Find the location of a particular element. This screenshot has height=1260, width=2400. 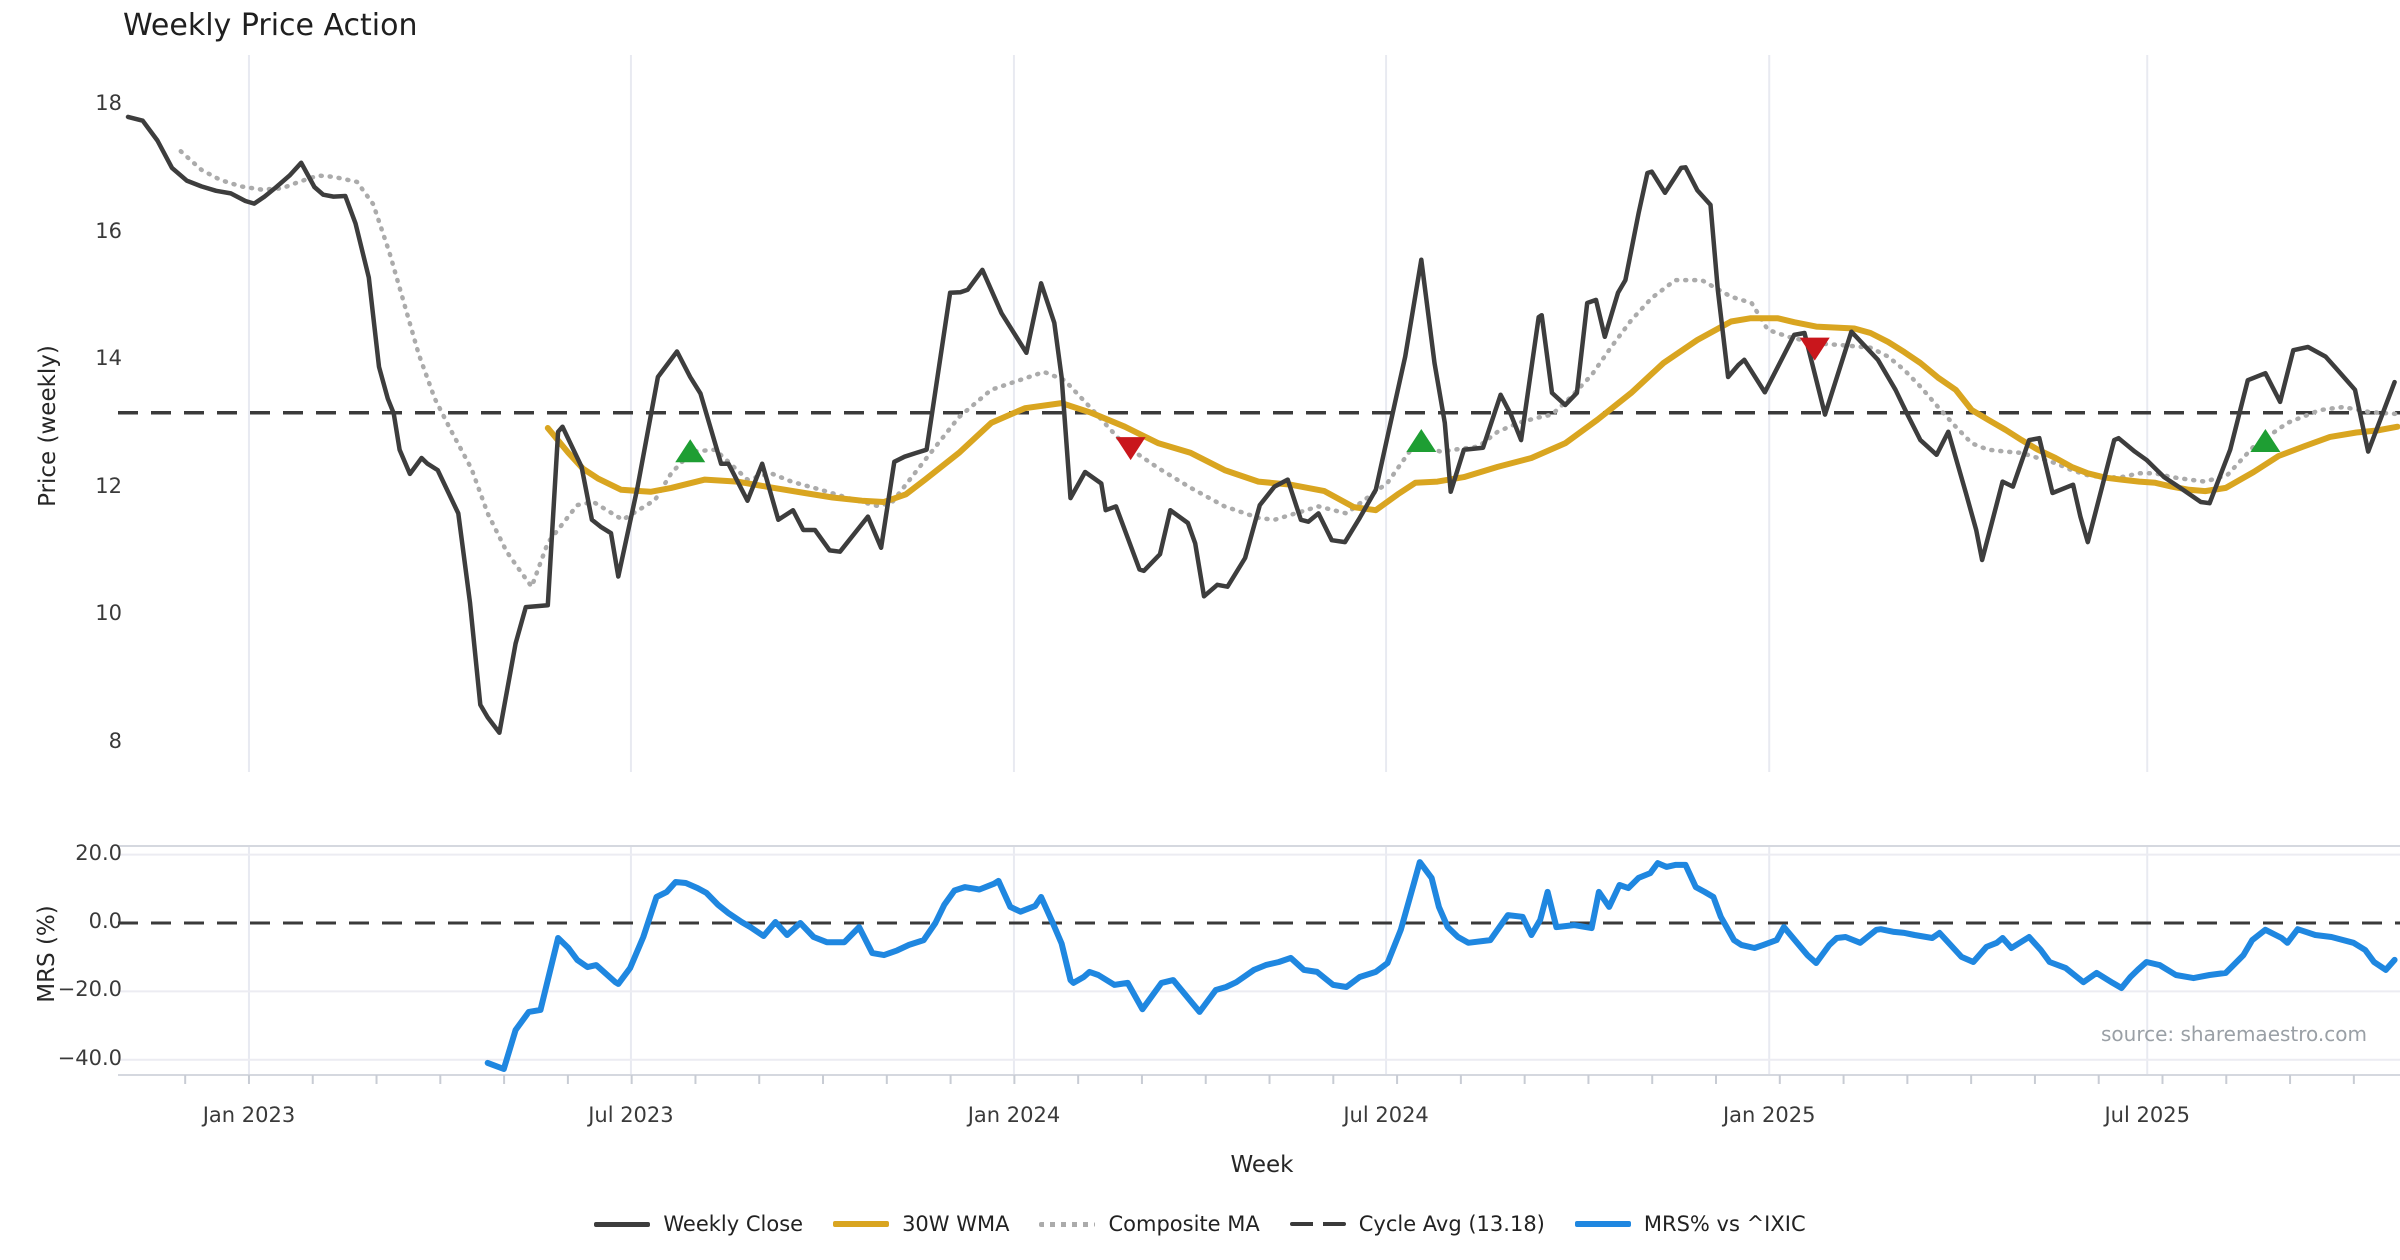

price-tick-8: 8 is located at coordinates (115, 740).